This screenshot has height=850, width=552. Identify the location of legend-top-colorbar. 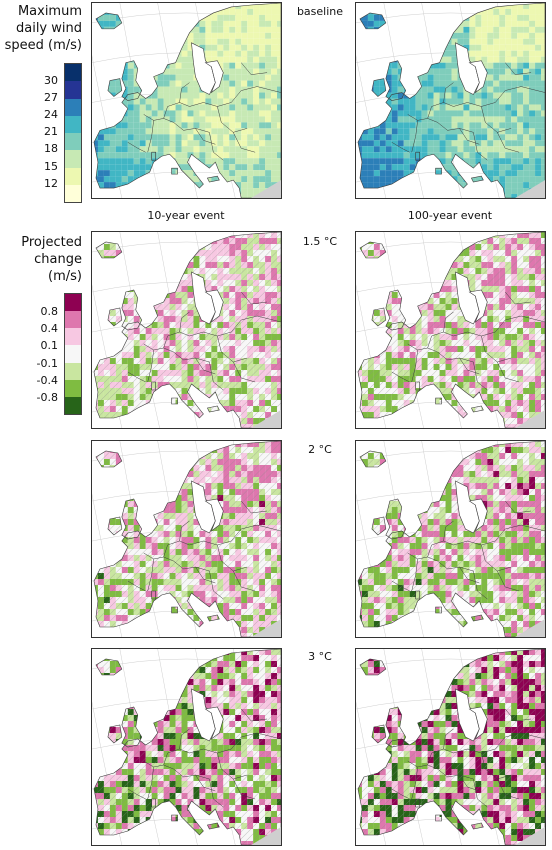
(73, 133).